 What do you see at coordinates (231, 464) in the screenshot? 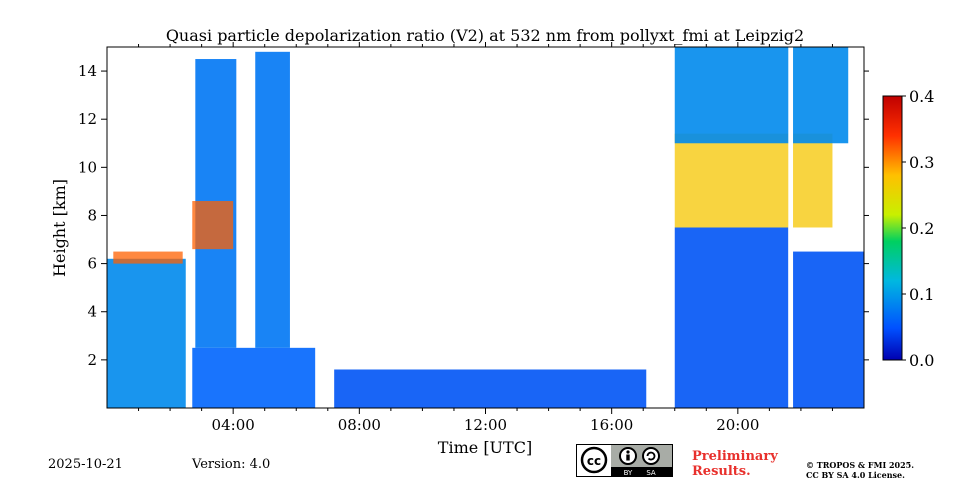
I see `version-label: Version: 4.0` at bounding box center [231, 464].